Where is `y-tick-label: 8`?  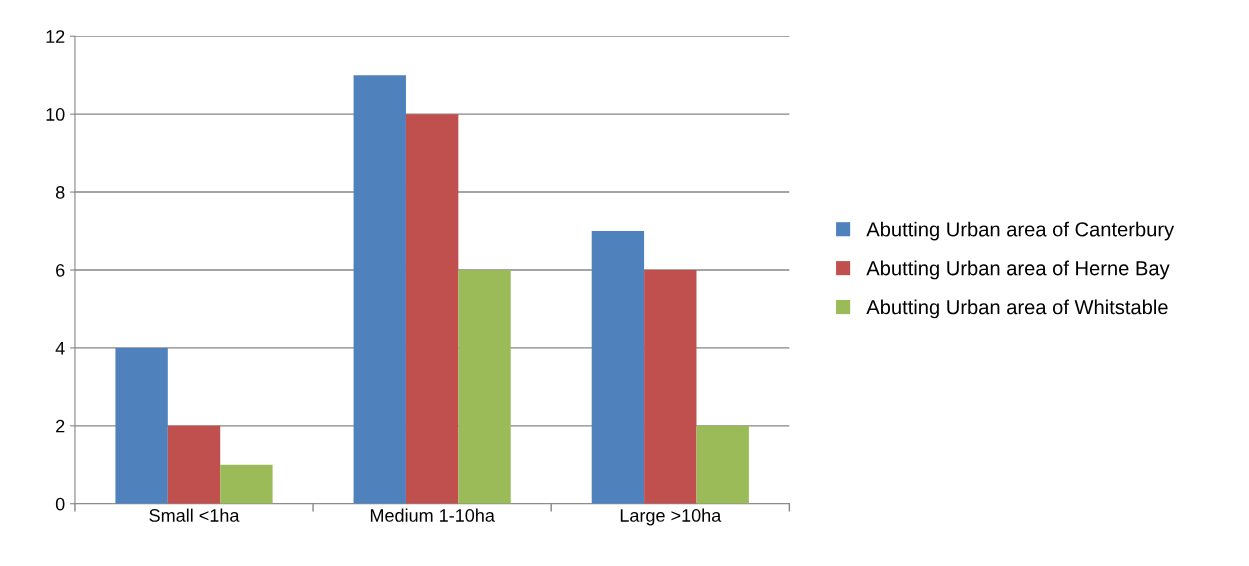
y-tick-label: 8 is located at coordinates (60, 192).